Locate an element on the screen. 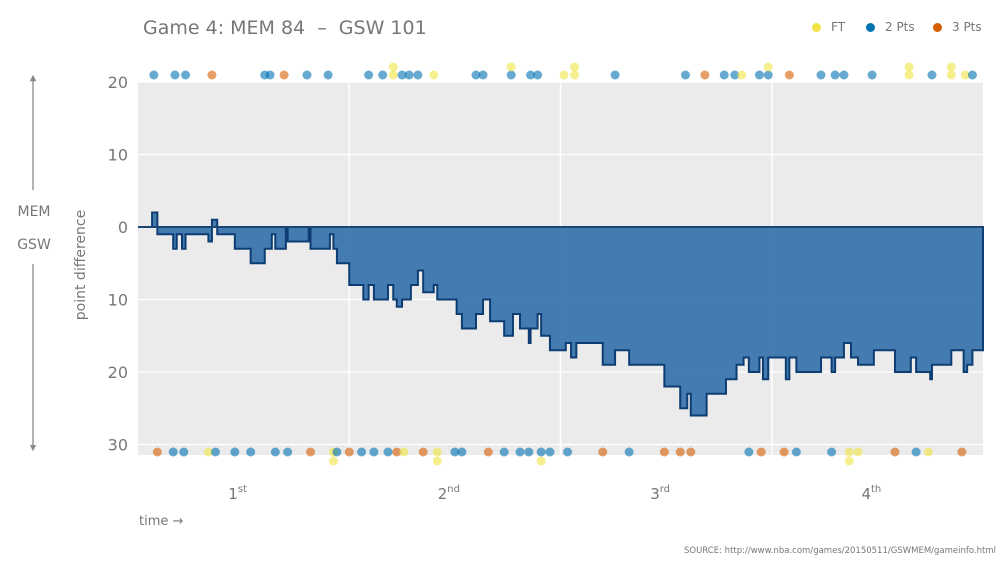 This screenshot has width=1000, height=562. ft-dot-icon is located at coordinates (816, 27).